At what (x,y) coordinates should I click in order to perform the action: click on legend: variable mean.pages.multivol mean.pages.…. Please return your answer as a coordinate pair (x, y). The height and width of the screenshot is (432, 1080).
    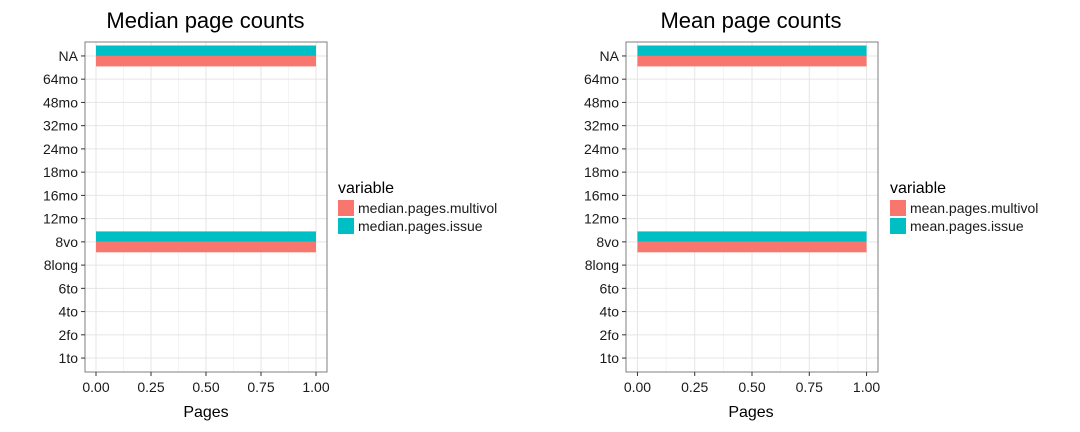
    Looking at the image, I should click on (964, 207).